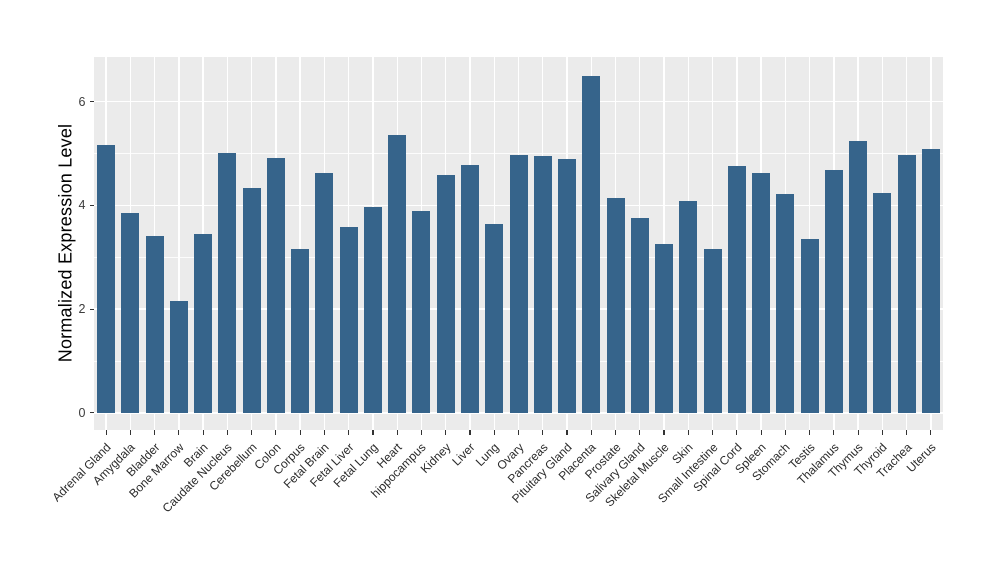 The image size is (1000, 580). I want to click on y-tick-label: 4, so click(82, 205).